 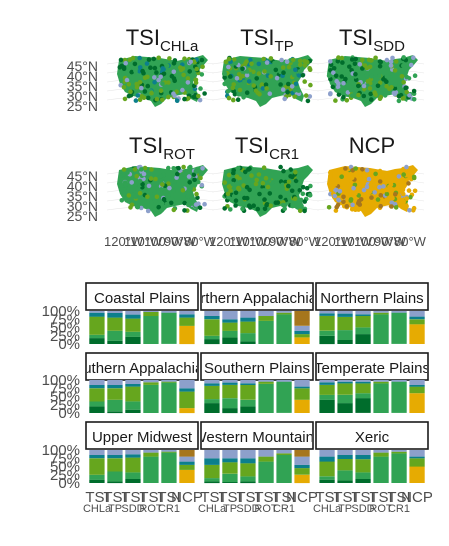 What do you see at coordinates (248, 241) in the screenshot?
I see `lon-tick-label: 110°W` at bounding box center [248, 241].